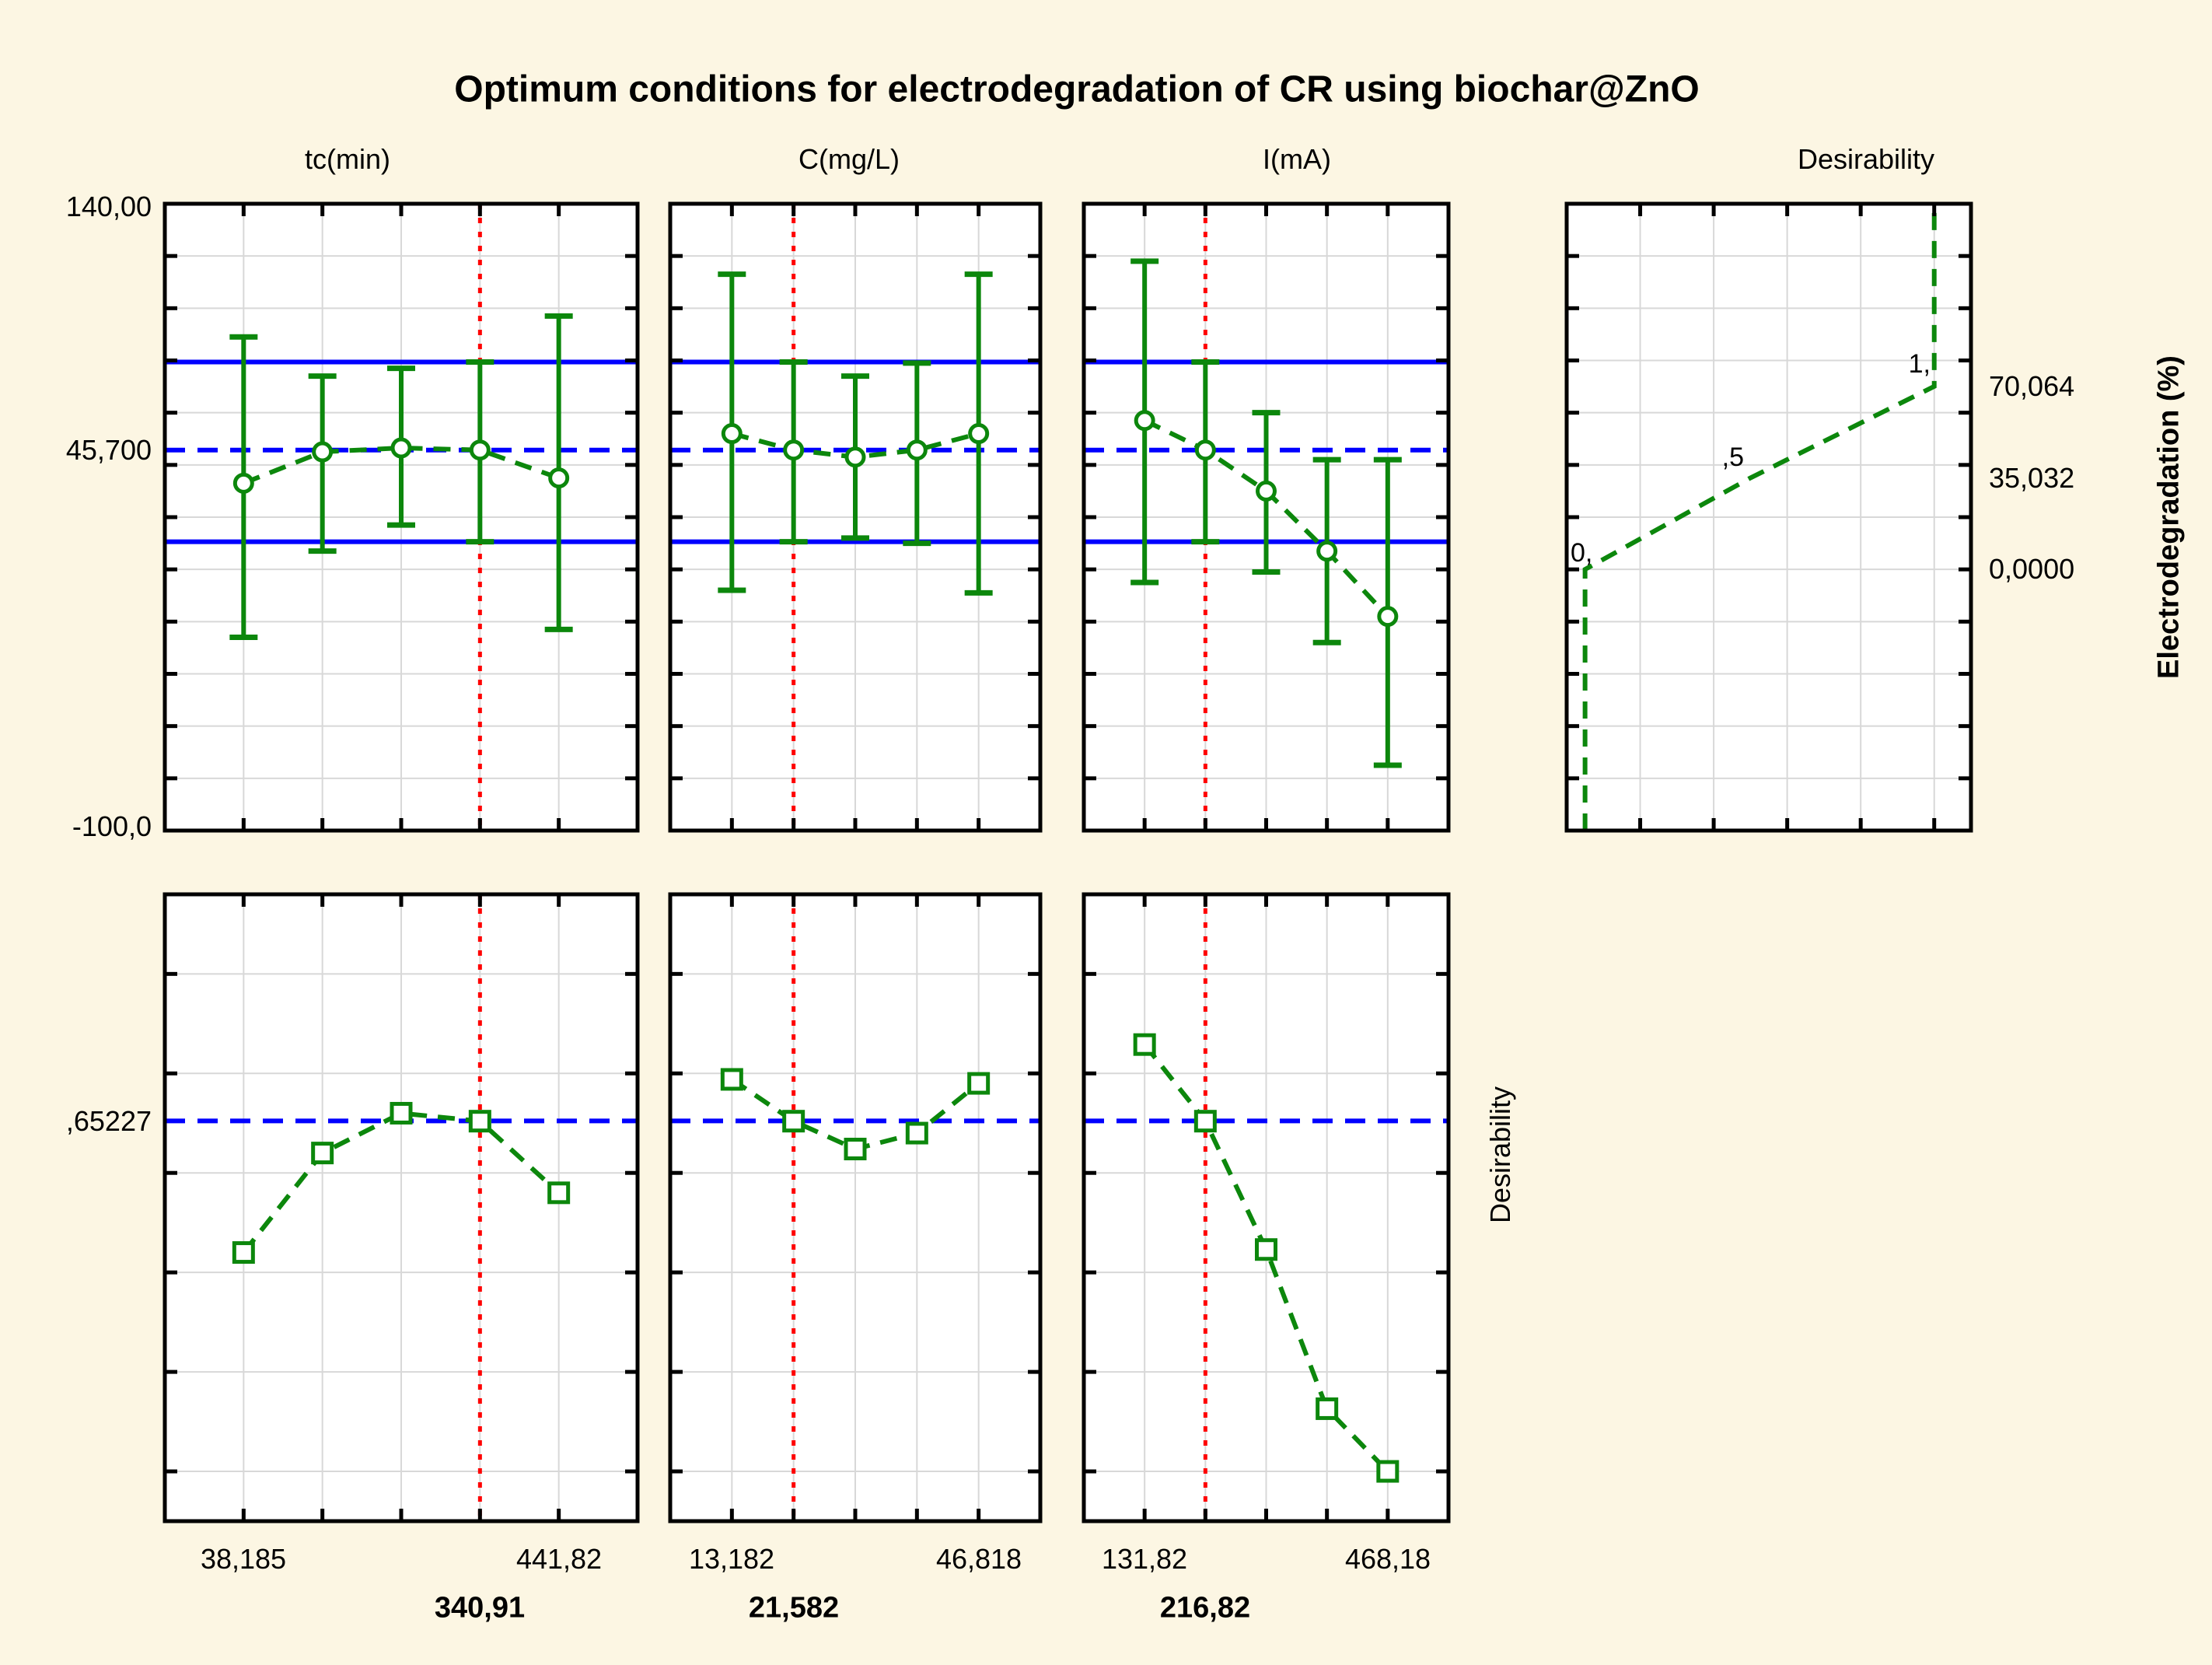 The width and height of the screenshot is (2212, 1665). I want to click on desirability-profile-c, so click(855, 1207).